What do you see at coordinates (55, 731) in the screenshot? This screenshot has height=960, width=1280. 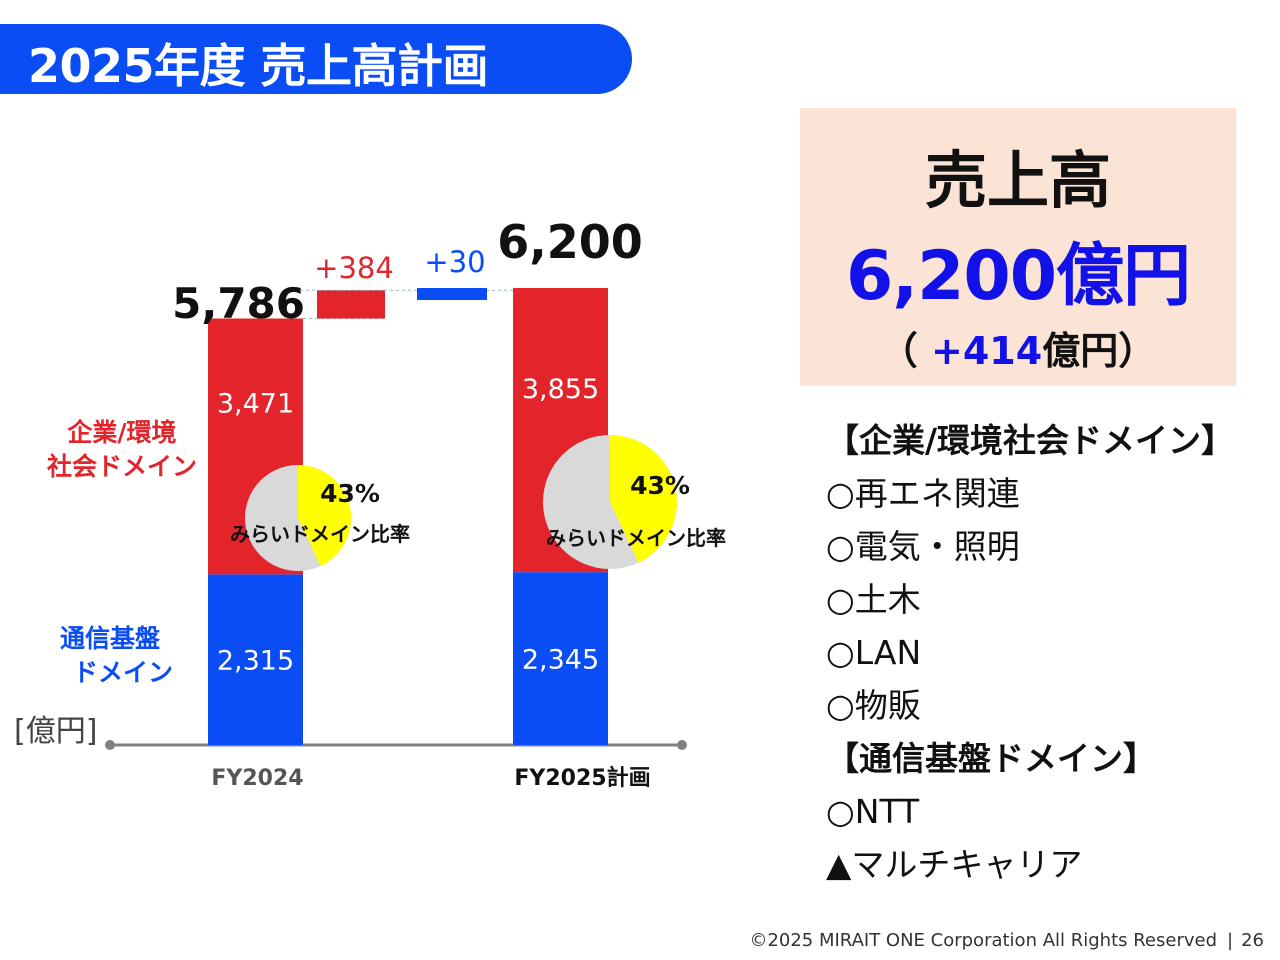 I see `unit-label: [億円]` at bounding box center [55, 731].